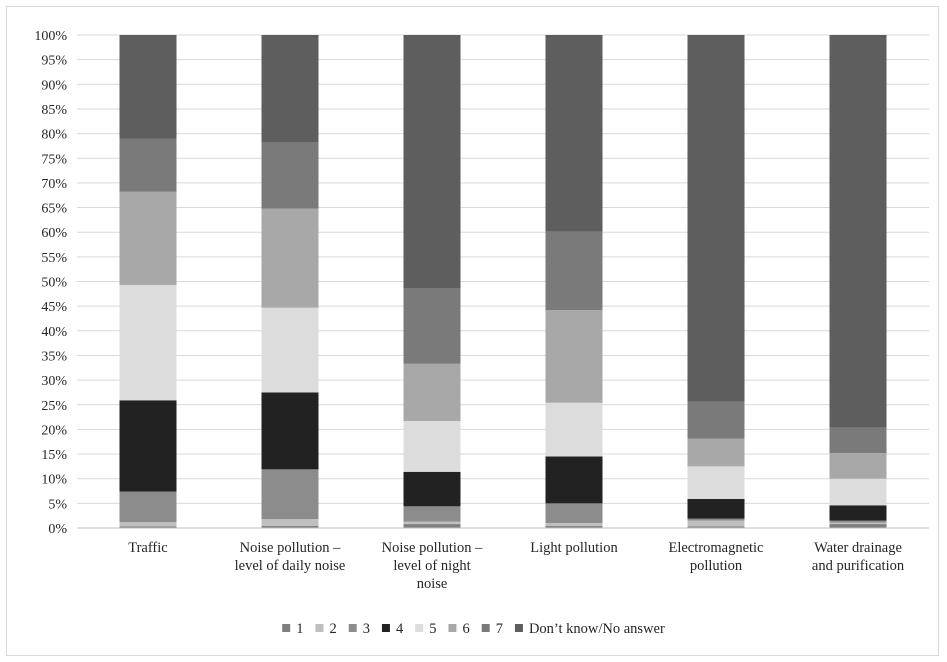 This screenshot has height=662, width=947. Describe the element at coordinates (459, 629) in the screenshot. I see `legend-item: 6` at that location.